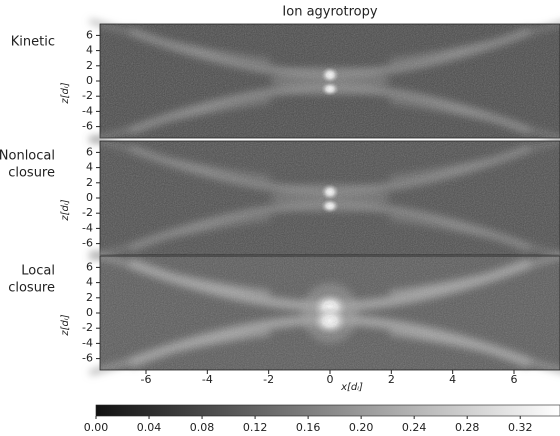 This screenshot has height=436, width=560. I want to click on chart-title: Ion agyrotropy, so click(329, 12).